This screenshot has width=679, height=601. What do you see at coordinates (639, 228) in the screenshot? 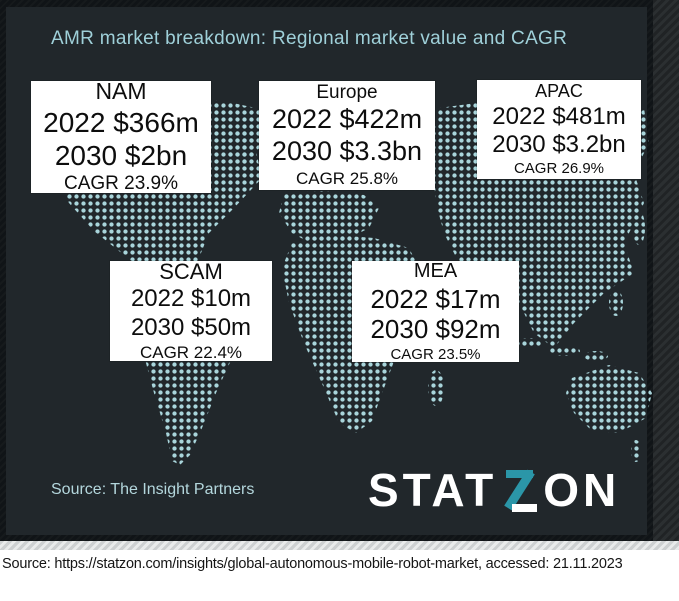
I see `island-japan` at bounding box center [639, 228].